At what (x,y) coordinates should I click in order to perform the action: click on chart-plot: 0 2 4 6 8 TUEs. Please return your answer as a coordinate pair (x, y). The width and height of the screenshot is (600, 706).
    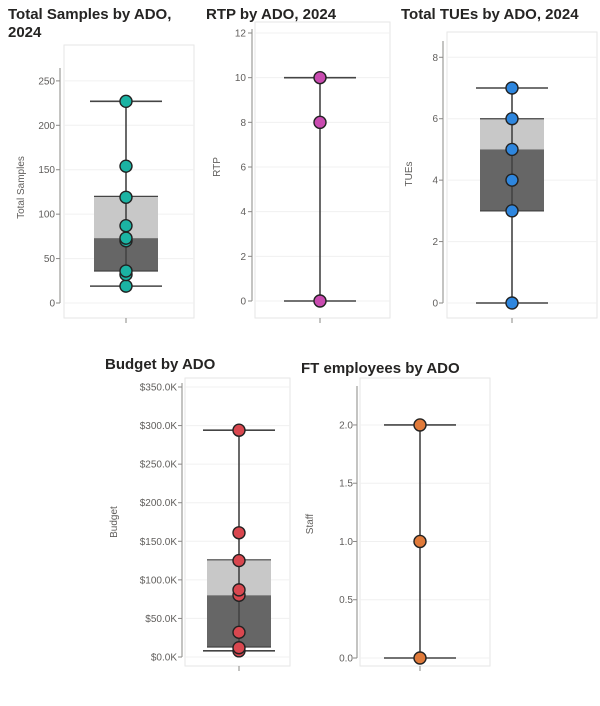
    Looking at the image, I should click on (501, 177).